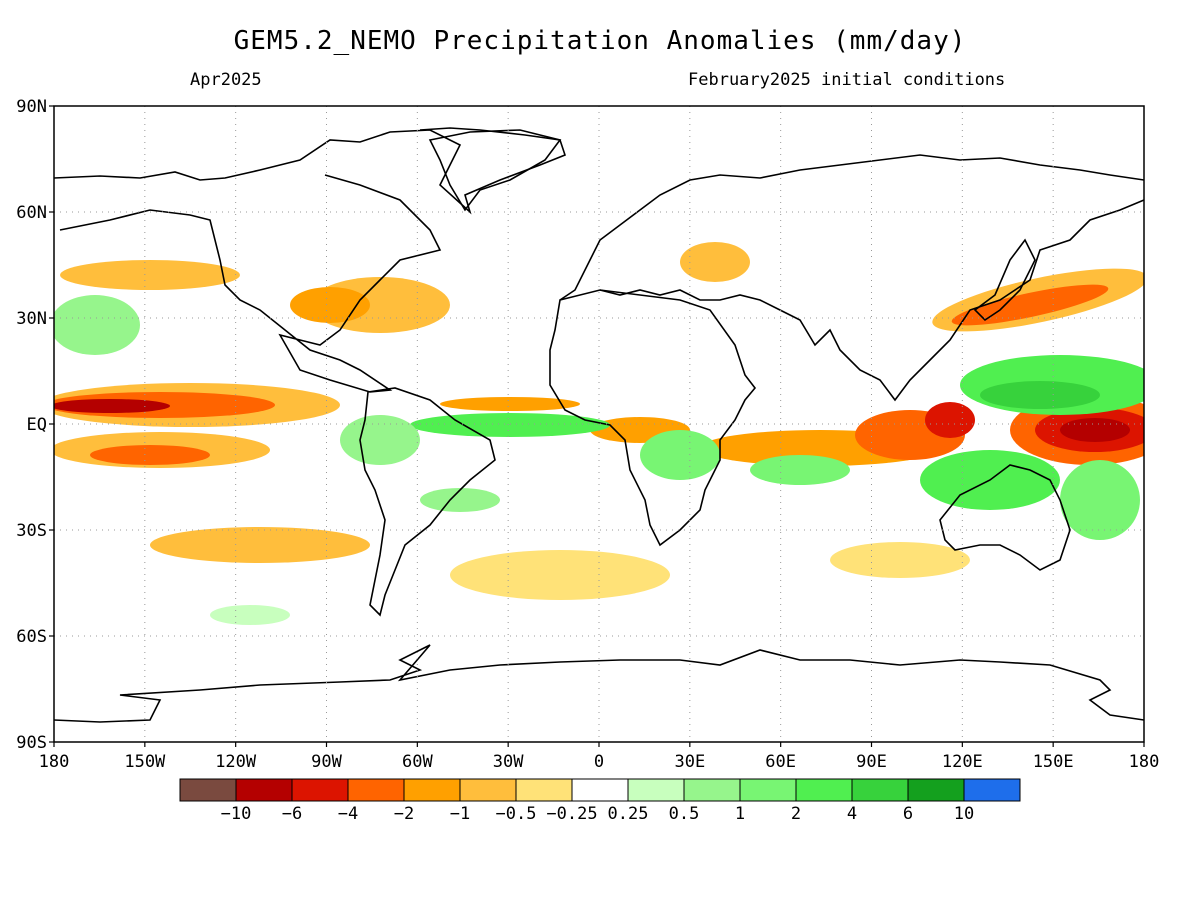  Describe the element at coordinates (780, 762) in the screenshot. I see `lon-label: 60E` at that location.